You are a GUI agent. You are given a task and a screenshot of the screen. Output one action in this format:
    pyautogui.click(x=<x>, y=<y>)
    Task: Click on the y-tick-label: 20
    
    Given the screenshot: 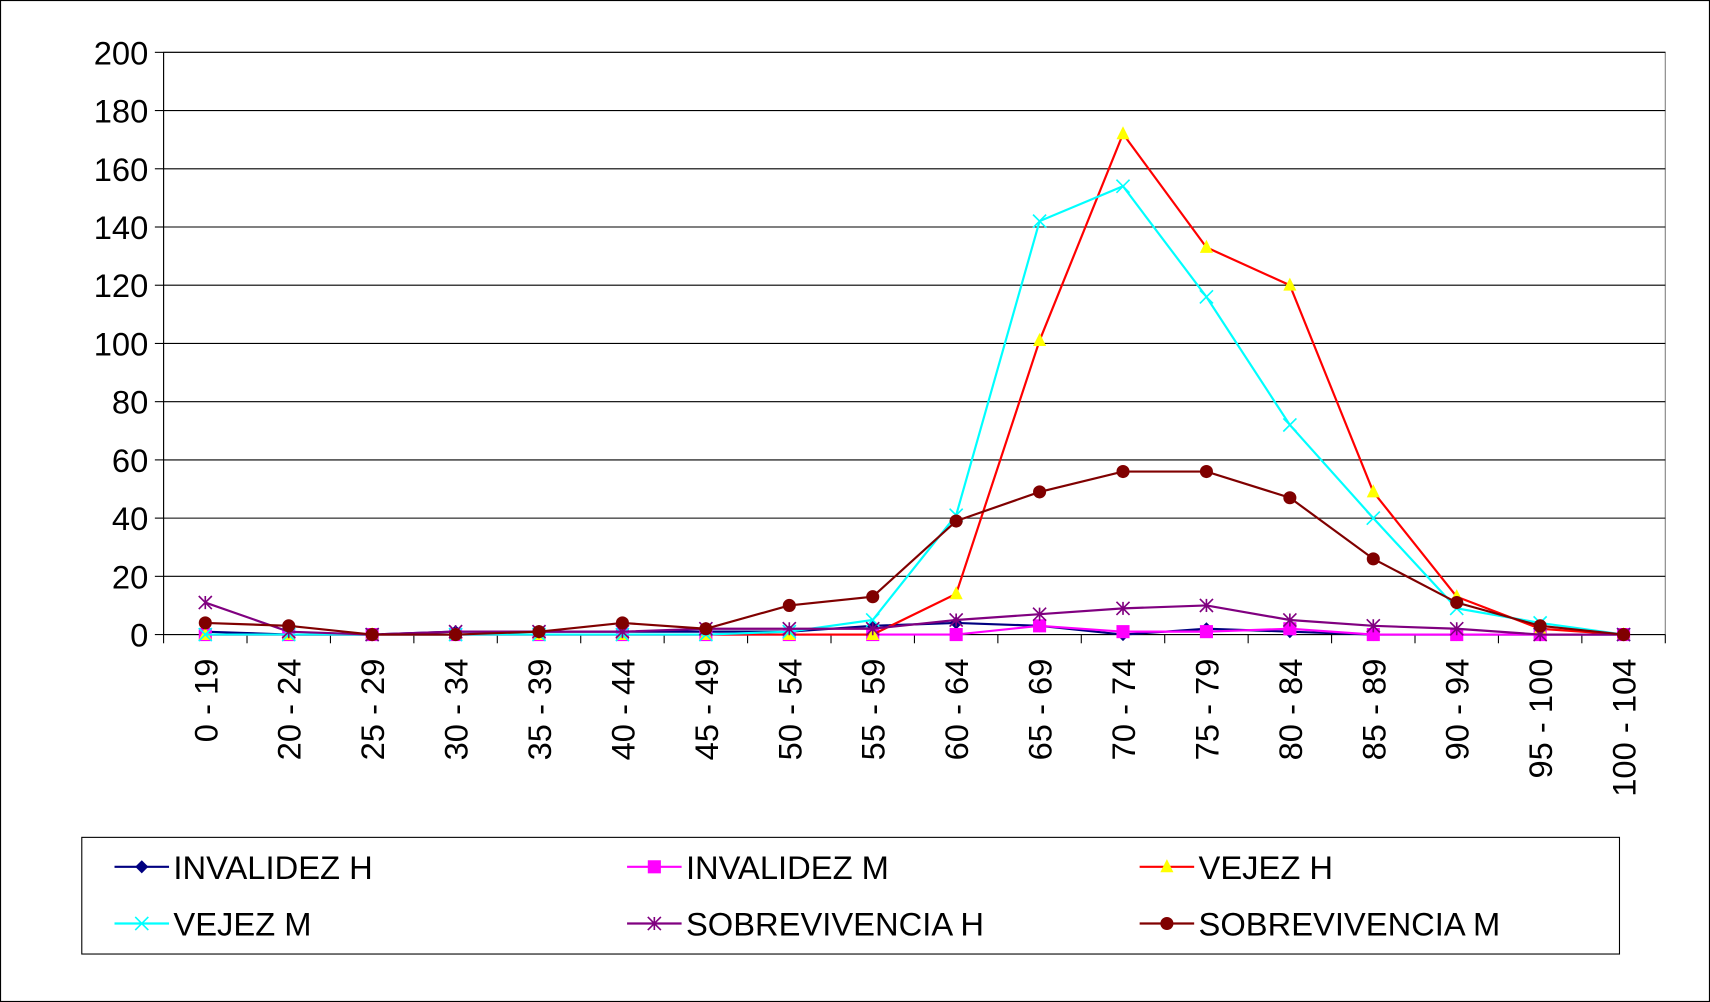 What is the action you would take?
    pyautogui.click(x=130, y=576)
    